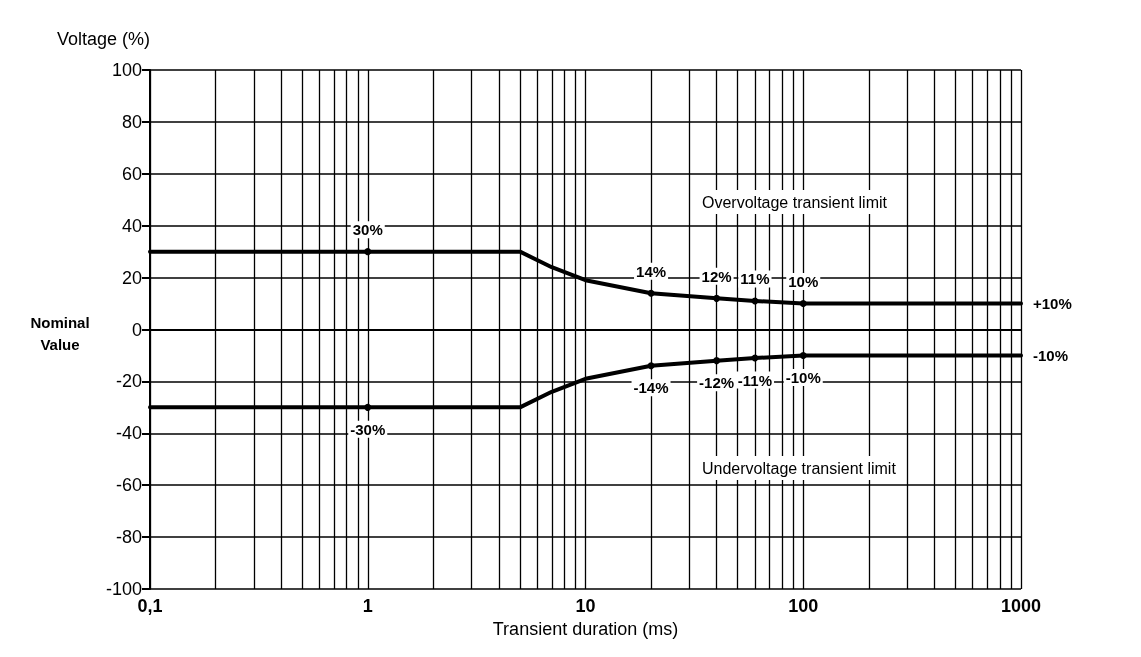 This screenshot has width=1141, height=657. Describe the element at coordinates (123, 589) in the screenshot. I see `y-tick-label: -100` at that location.